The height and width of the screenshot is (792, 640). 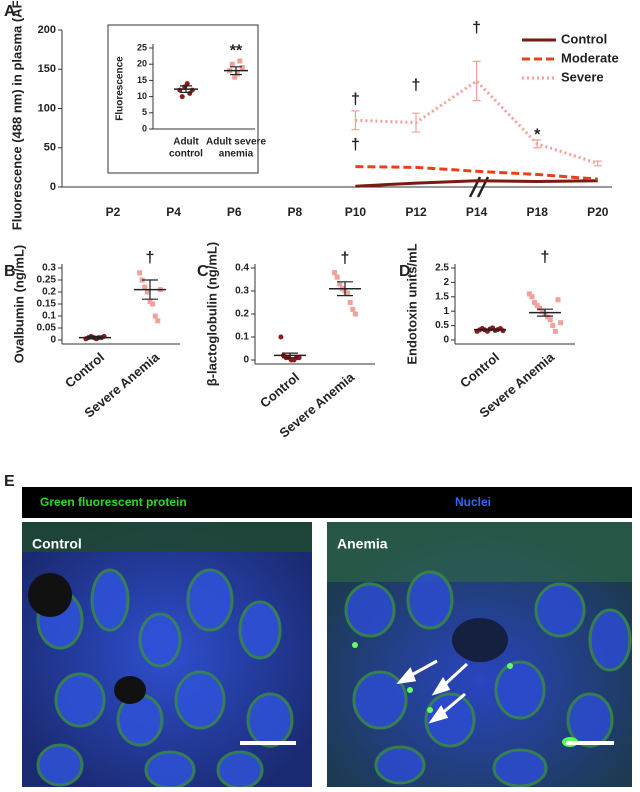 I want to click on y-tick-label: 0.25, so click(x=47, y=280).